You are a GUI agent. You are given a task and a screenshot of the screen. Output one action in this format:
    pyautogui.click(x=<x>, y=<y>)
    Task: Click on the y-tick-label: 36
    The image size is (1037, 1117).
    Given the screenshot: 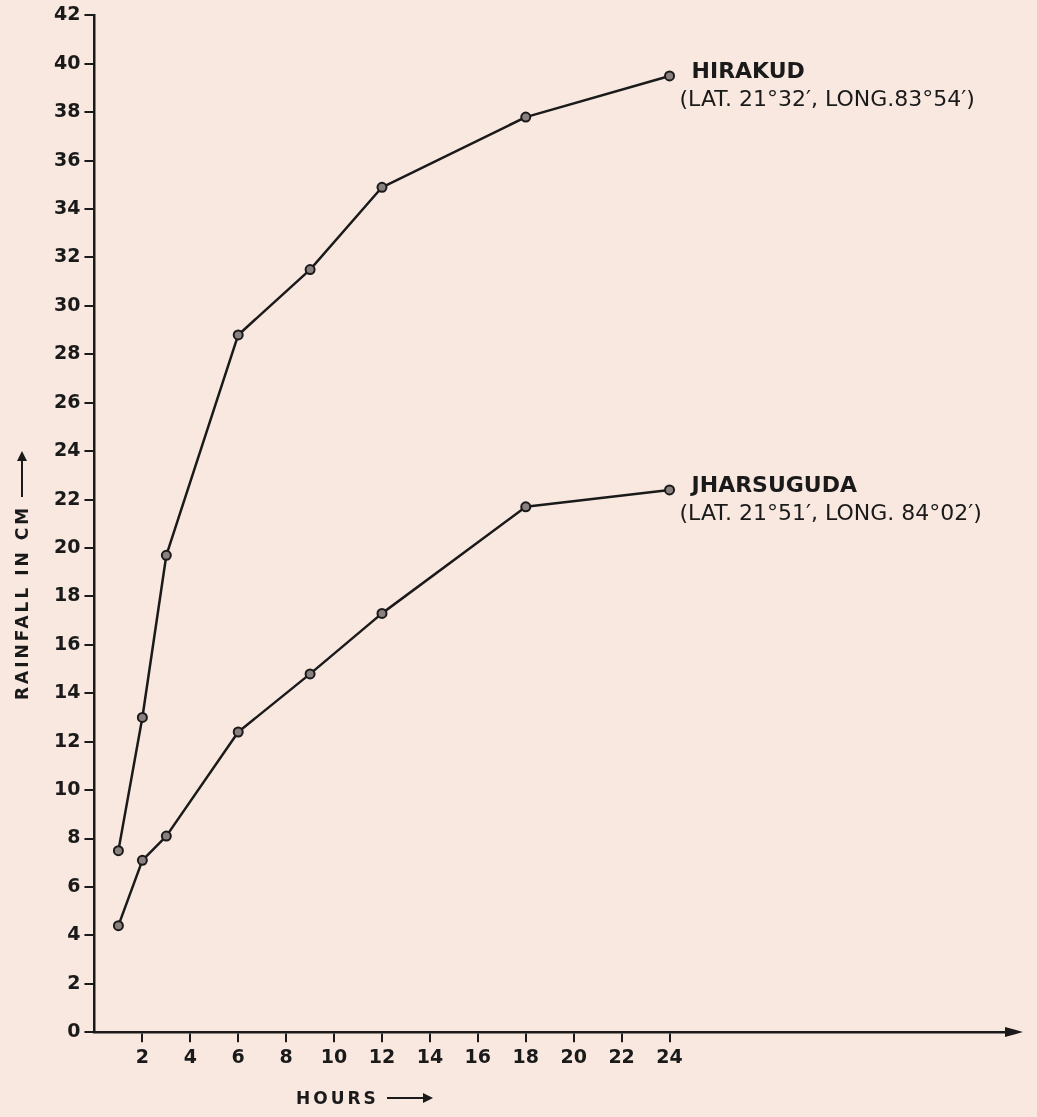 What is the action you would take?
    pyautogui.click(x=67, y=158)
    